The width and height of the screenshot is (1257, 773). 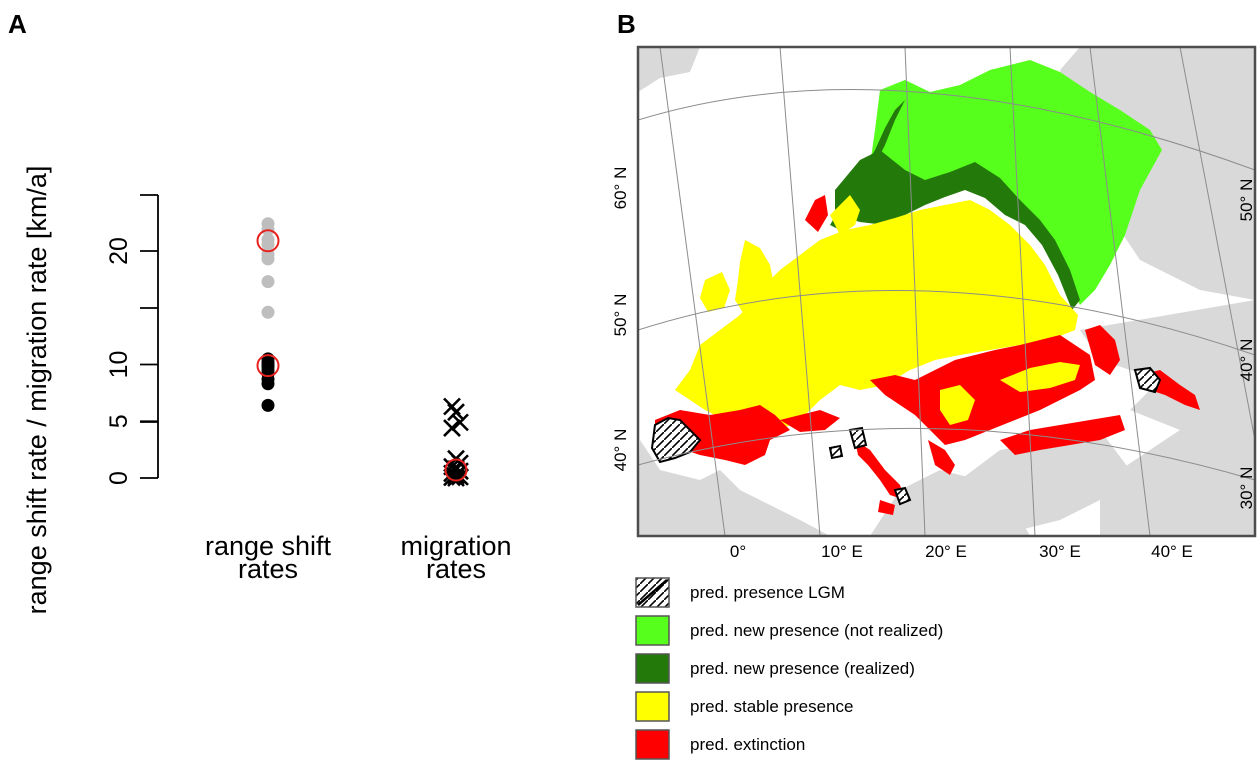 I want to click on legend-label: pred. extinction, so click(x=747, y=744).